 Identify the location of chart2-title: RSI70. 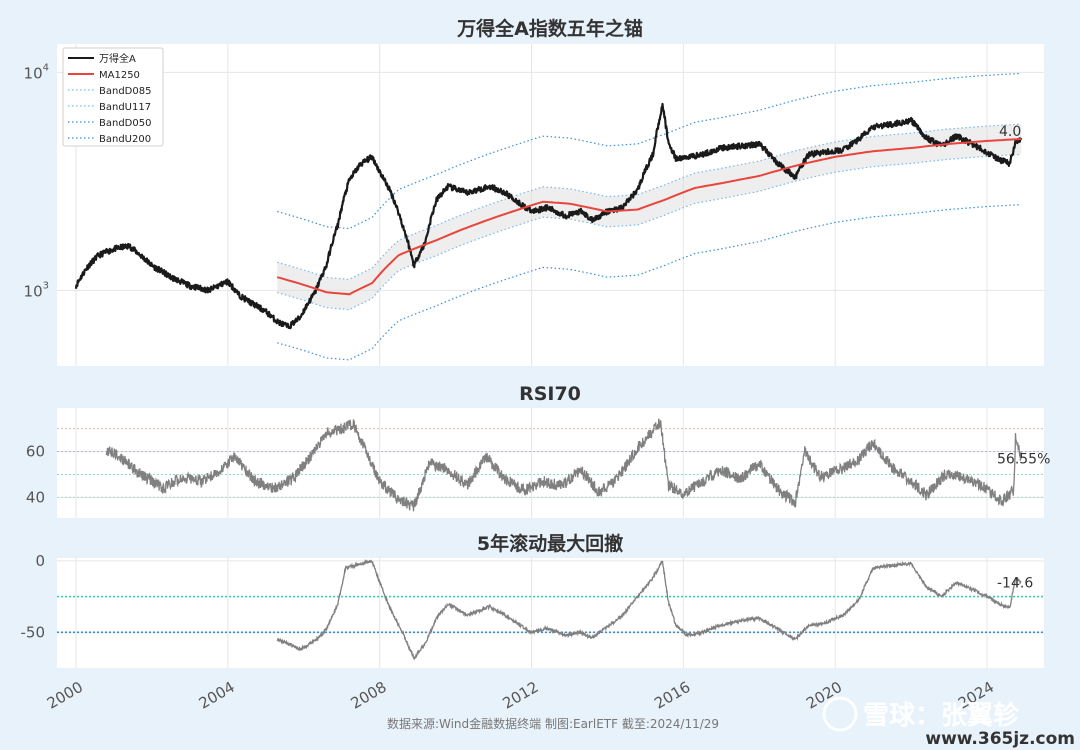
(550, 394).